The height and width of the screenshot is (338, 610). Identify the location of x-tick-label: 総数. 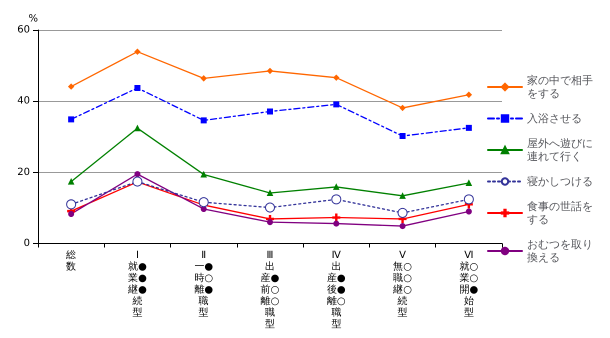
(70, 260).